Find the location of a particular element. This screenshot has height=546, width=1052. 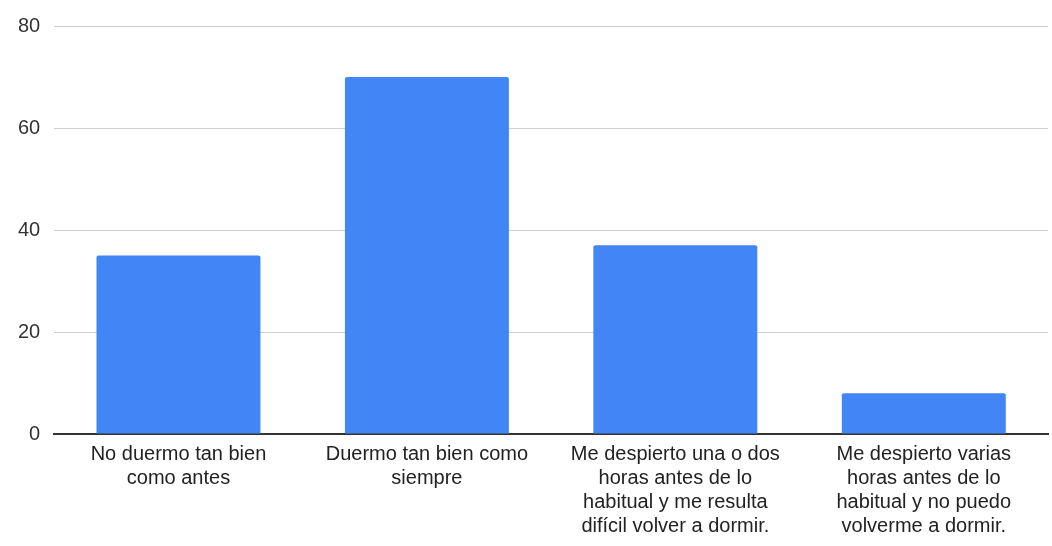

x-tick-label: Me despierto una o dos horas antes de lo habitual y me resulta difícil volver a dormir. is located at coordinates (675, 488).